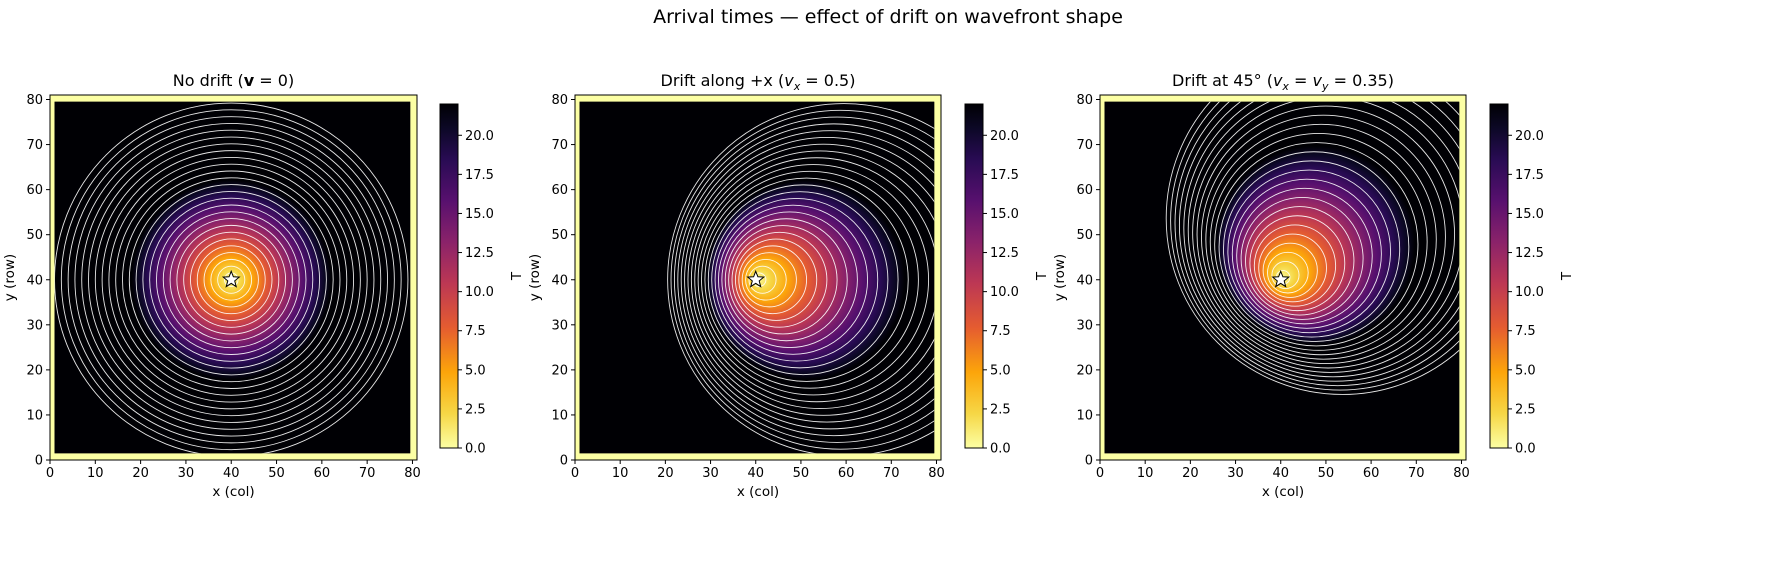 This screenshot has width=1776, height=573. I want to click on panel-title: No drift (v = 0), so click(233, 80).